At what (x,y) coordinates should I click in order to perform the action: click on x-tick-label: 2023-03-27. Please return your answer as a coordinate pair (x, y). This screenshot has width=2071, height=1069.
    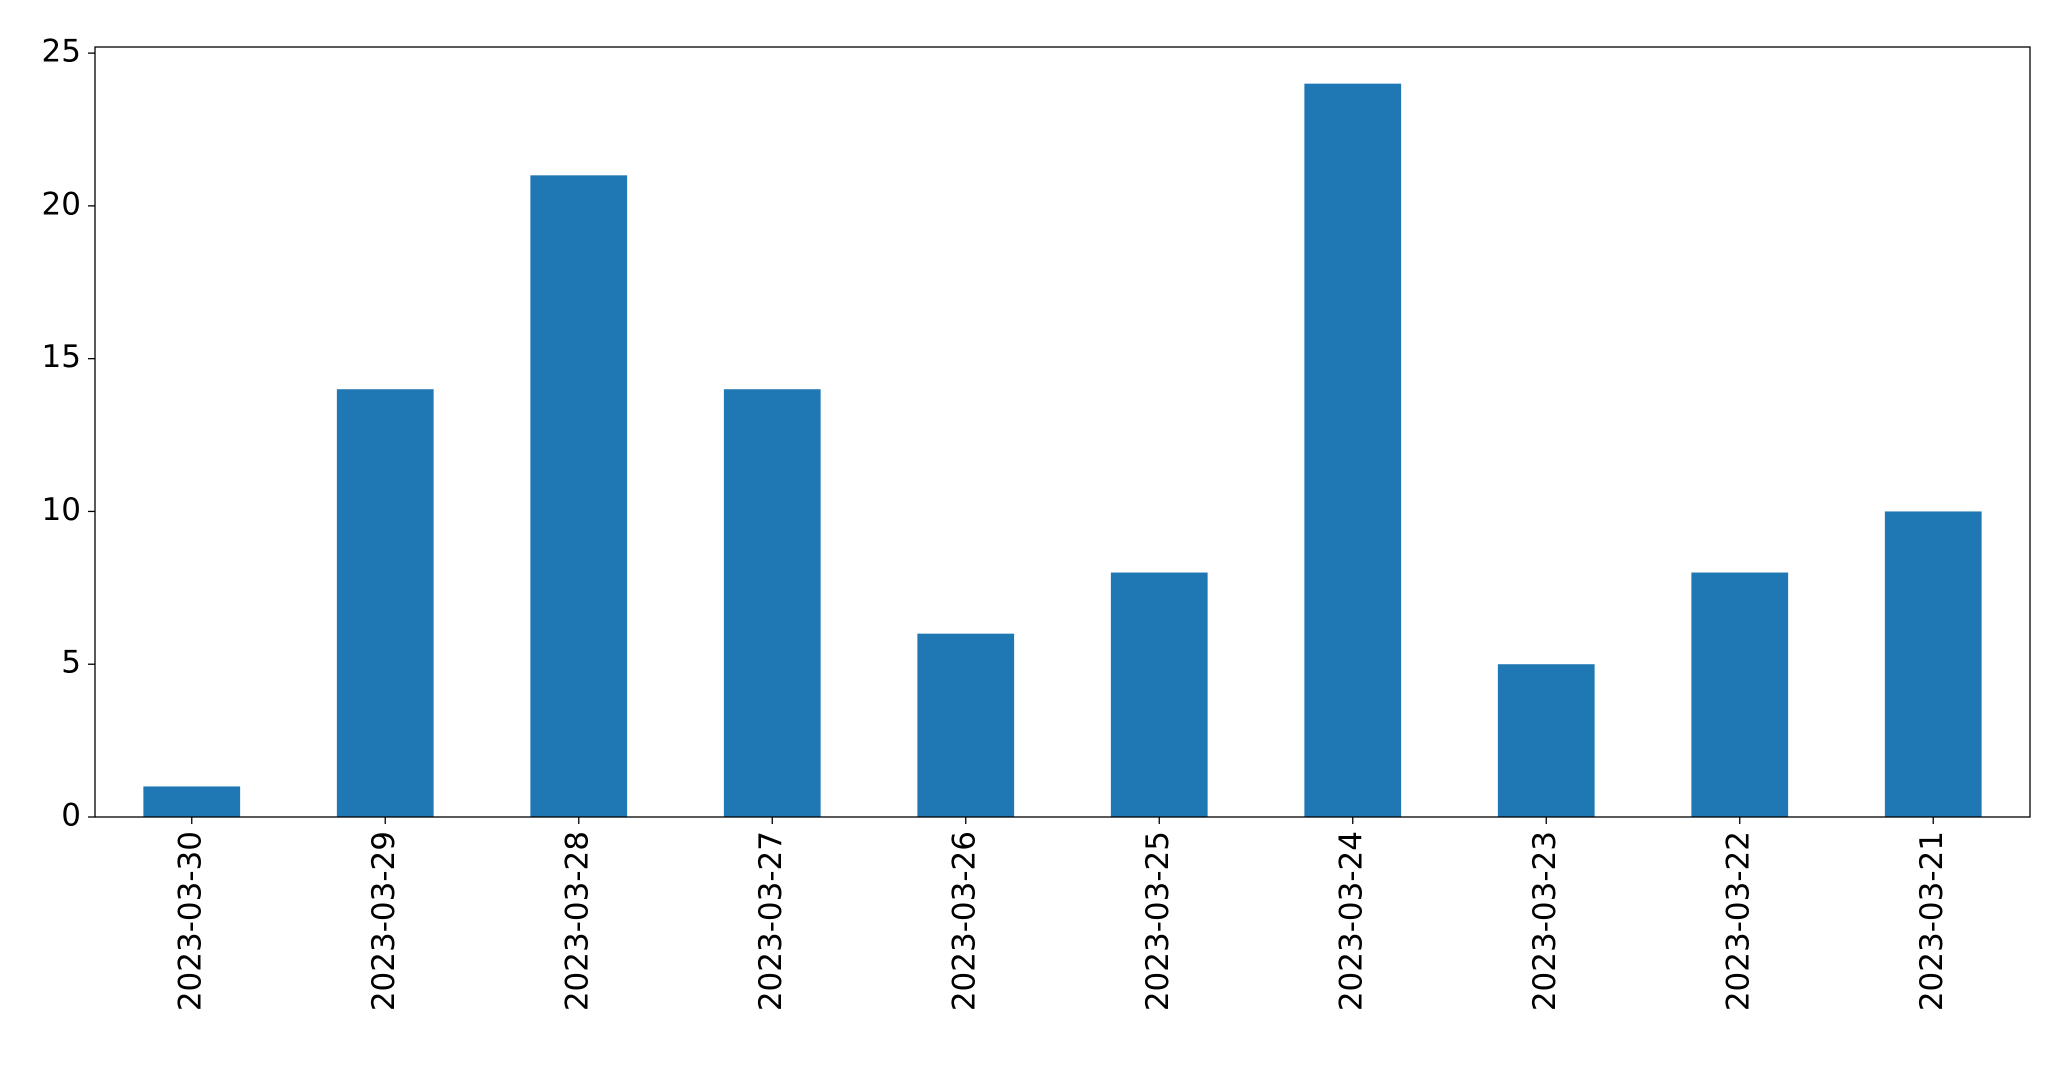
    Looking at the image, I should click on (771, 921).